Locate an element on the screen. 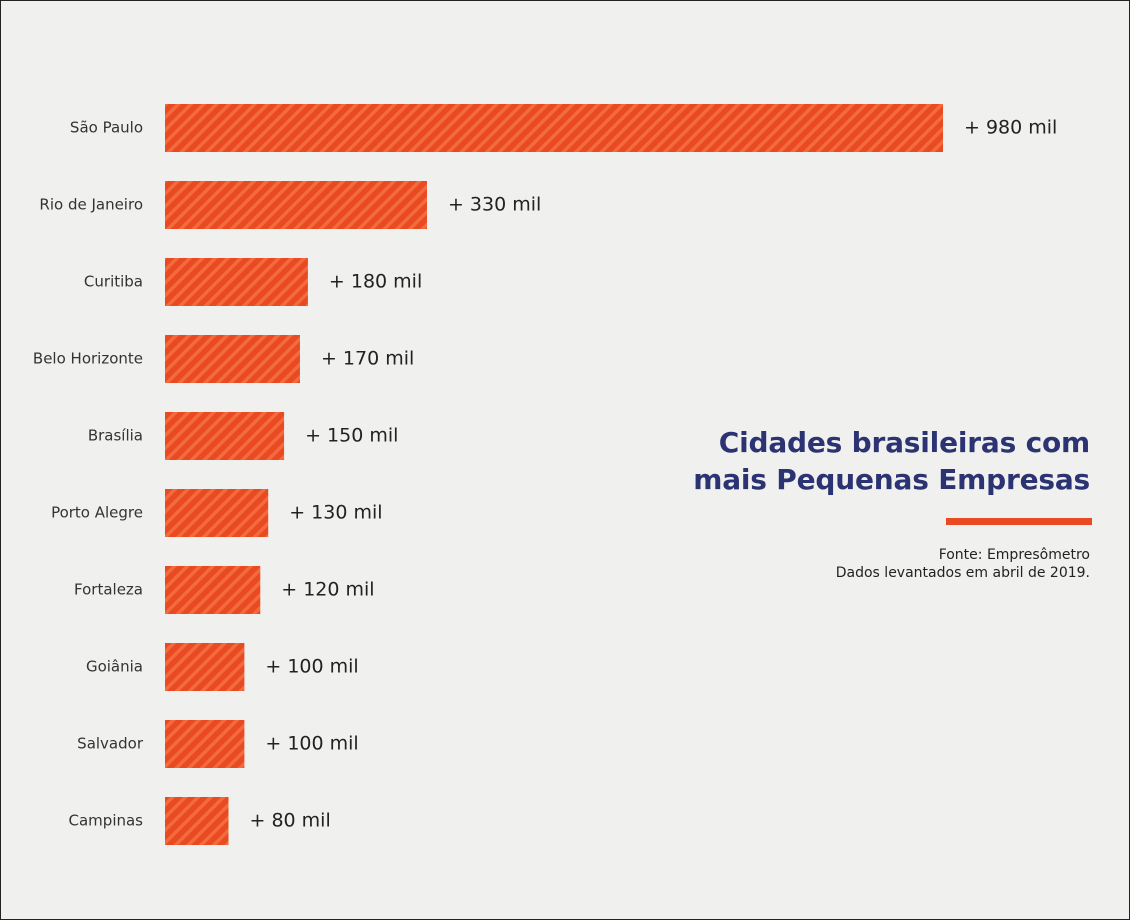 This screenshot has width=1130, height=920. value-label: + 120 mil is located at coordinates (327, 590).